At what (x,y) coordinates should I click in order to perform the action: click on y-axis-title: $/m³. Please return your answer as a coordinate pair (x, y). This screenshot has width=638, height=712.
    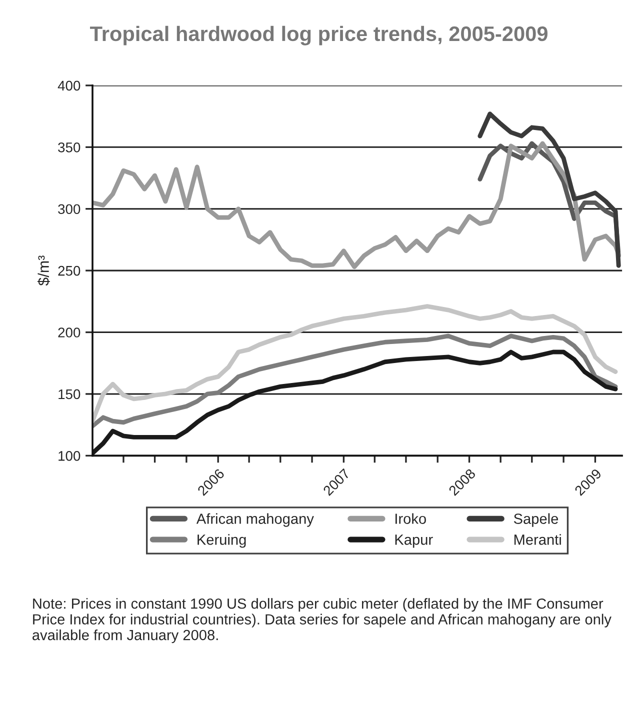
    Looking at the image, I should click on (44, 271).